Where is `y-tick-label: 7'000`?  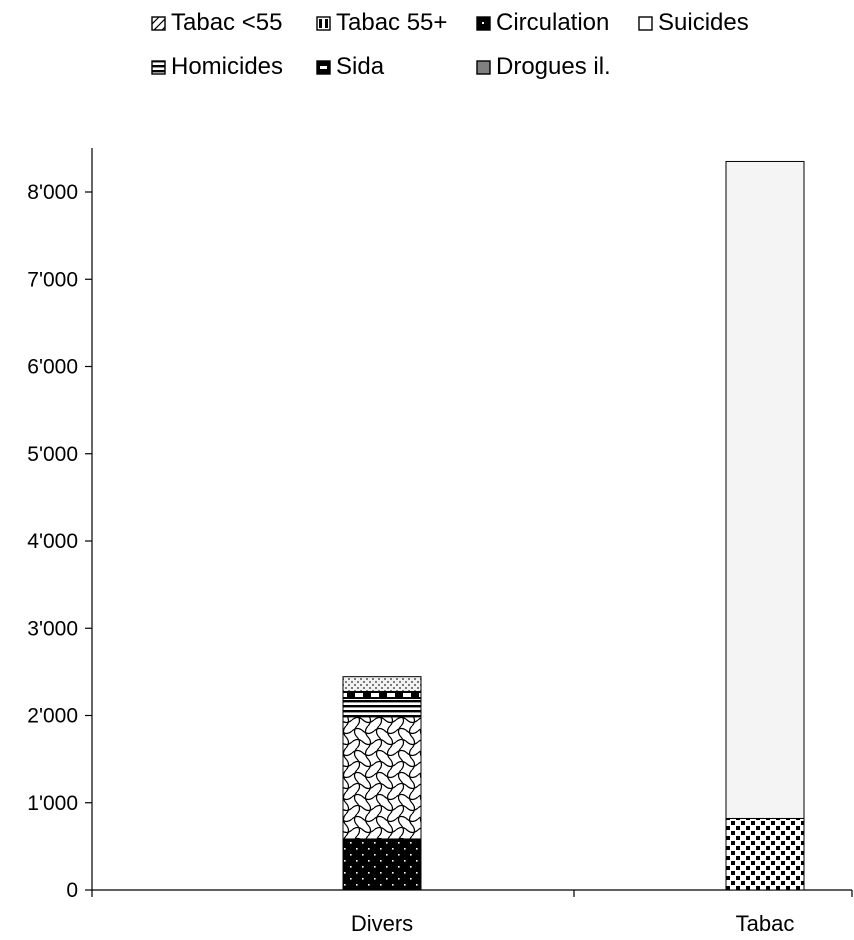
y-tick-label: 7'000 is located at coordinates (52, 279).